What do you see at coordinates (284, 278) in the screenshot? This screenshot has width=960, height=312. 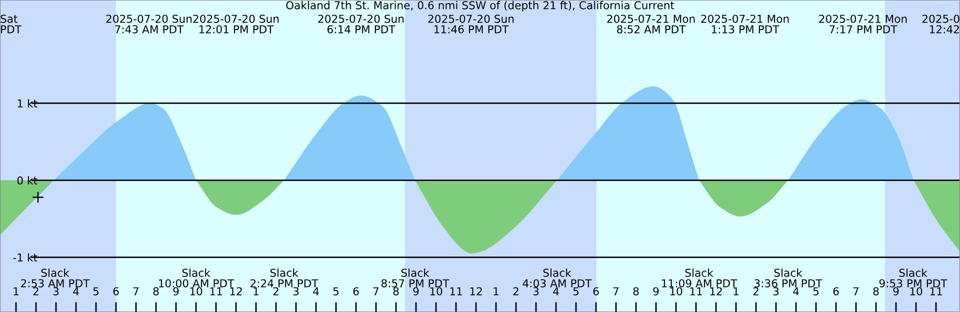 I see `annotation: Slack 2:24 PM PDT` at bounding box center [284, 278].